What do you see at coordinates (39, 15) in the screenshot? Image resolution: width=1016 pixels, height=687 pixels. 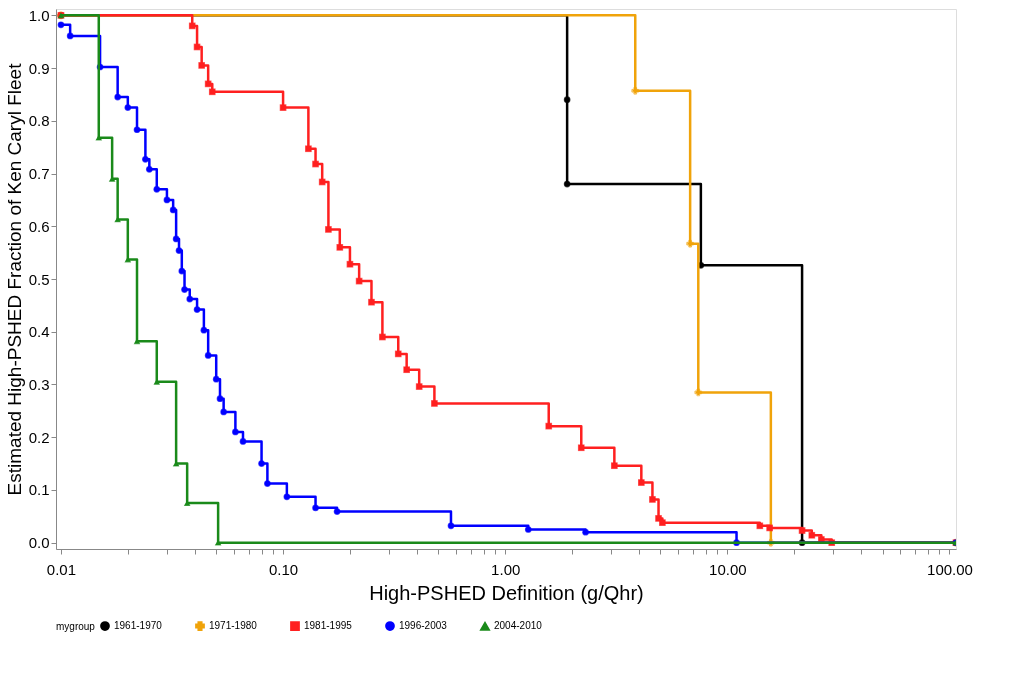 I see `y-tick-label: 1.0` at bounding box center [39, 15].